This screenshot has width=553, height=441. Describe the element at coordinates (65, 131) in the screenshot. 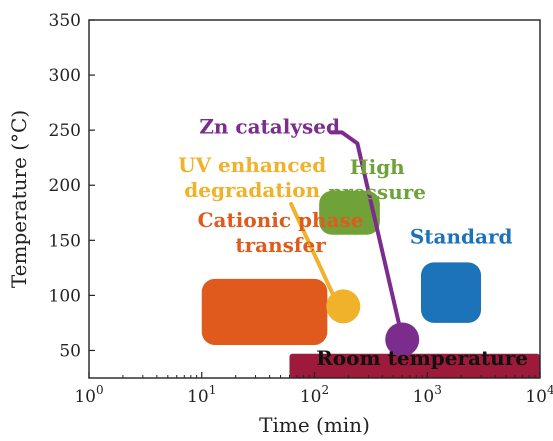

I see `y-tick-label: 250` at that location.